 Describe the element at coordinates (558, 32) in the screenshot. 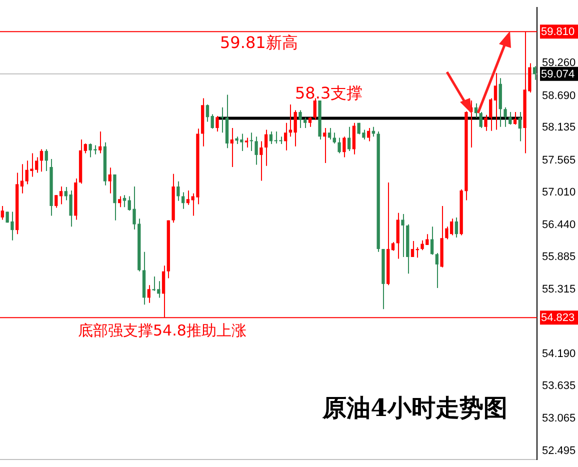

I see `ref-line-label: 59.810` at that location.